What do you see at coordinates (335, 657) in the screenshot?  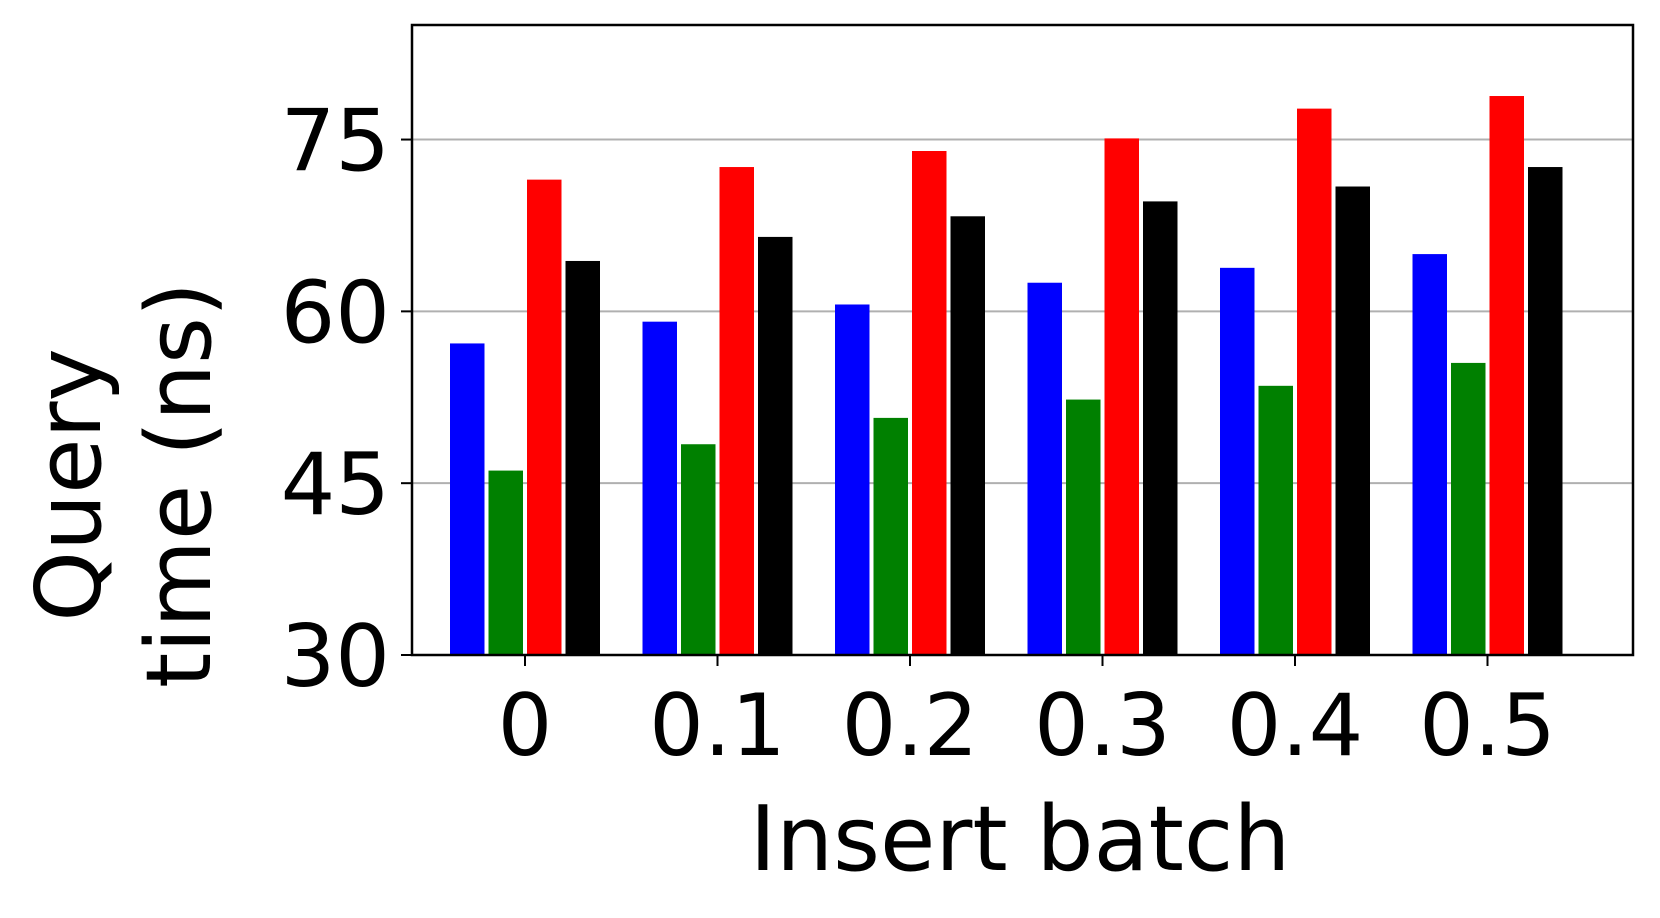 I see `y-tick-label: 30` at bounding box center [335, 657].